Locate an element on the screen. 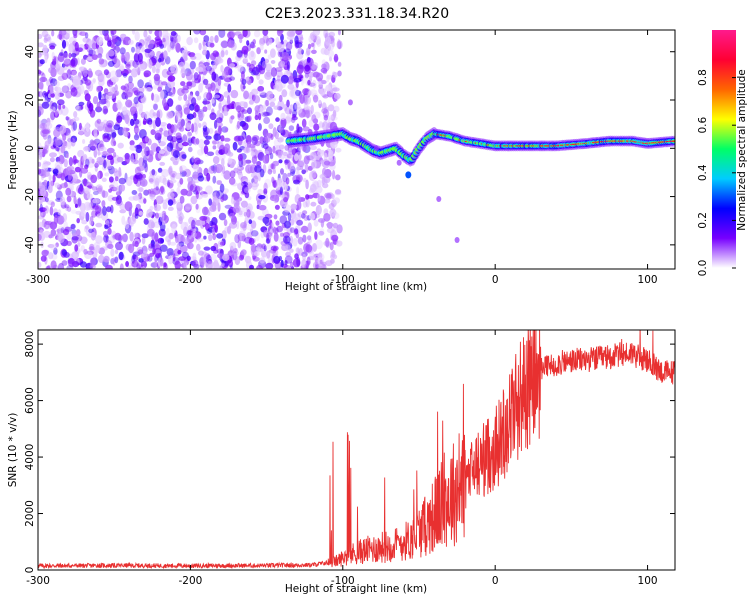 The height and width of the screenshot is (600, 750). x-tick-label: -200 is located at coordinates (190, 280).